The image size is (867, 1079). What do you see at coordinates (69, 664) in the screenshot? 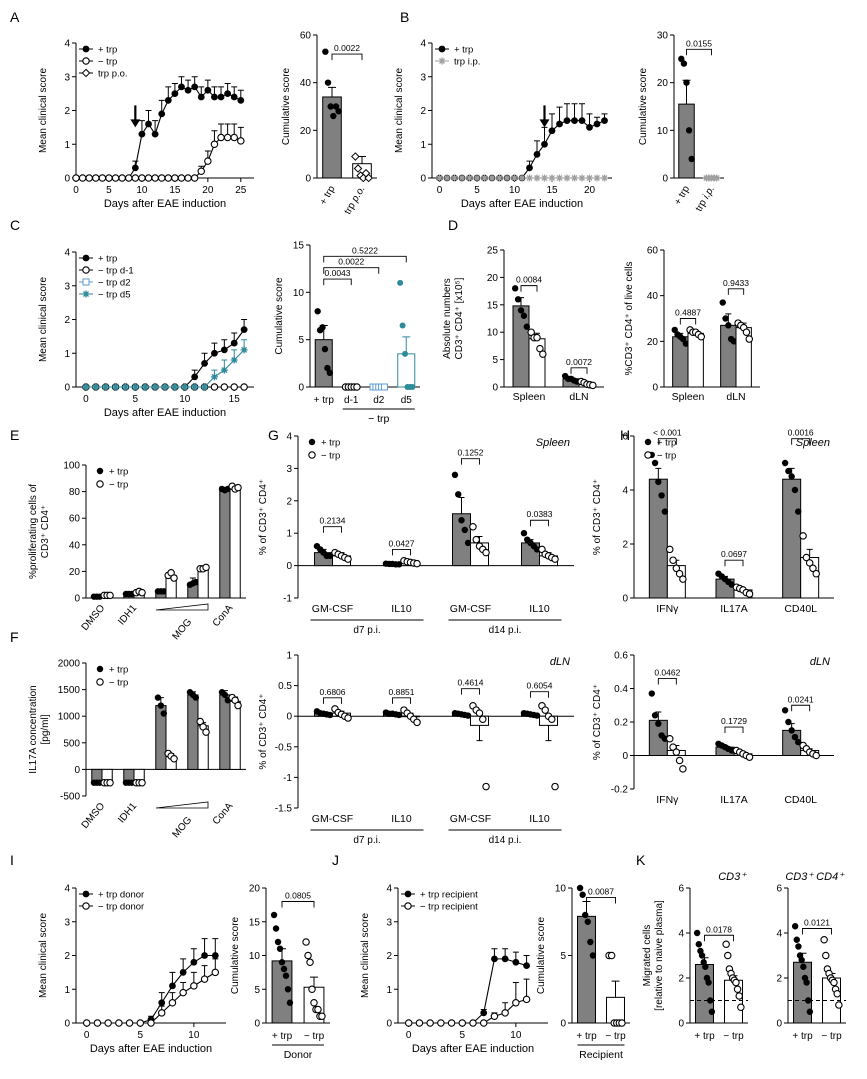
I see `y-tick-label: 2000` at bounding box center [69, 664].